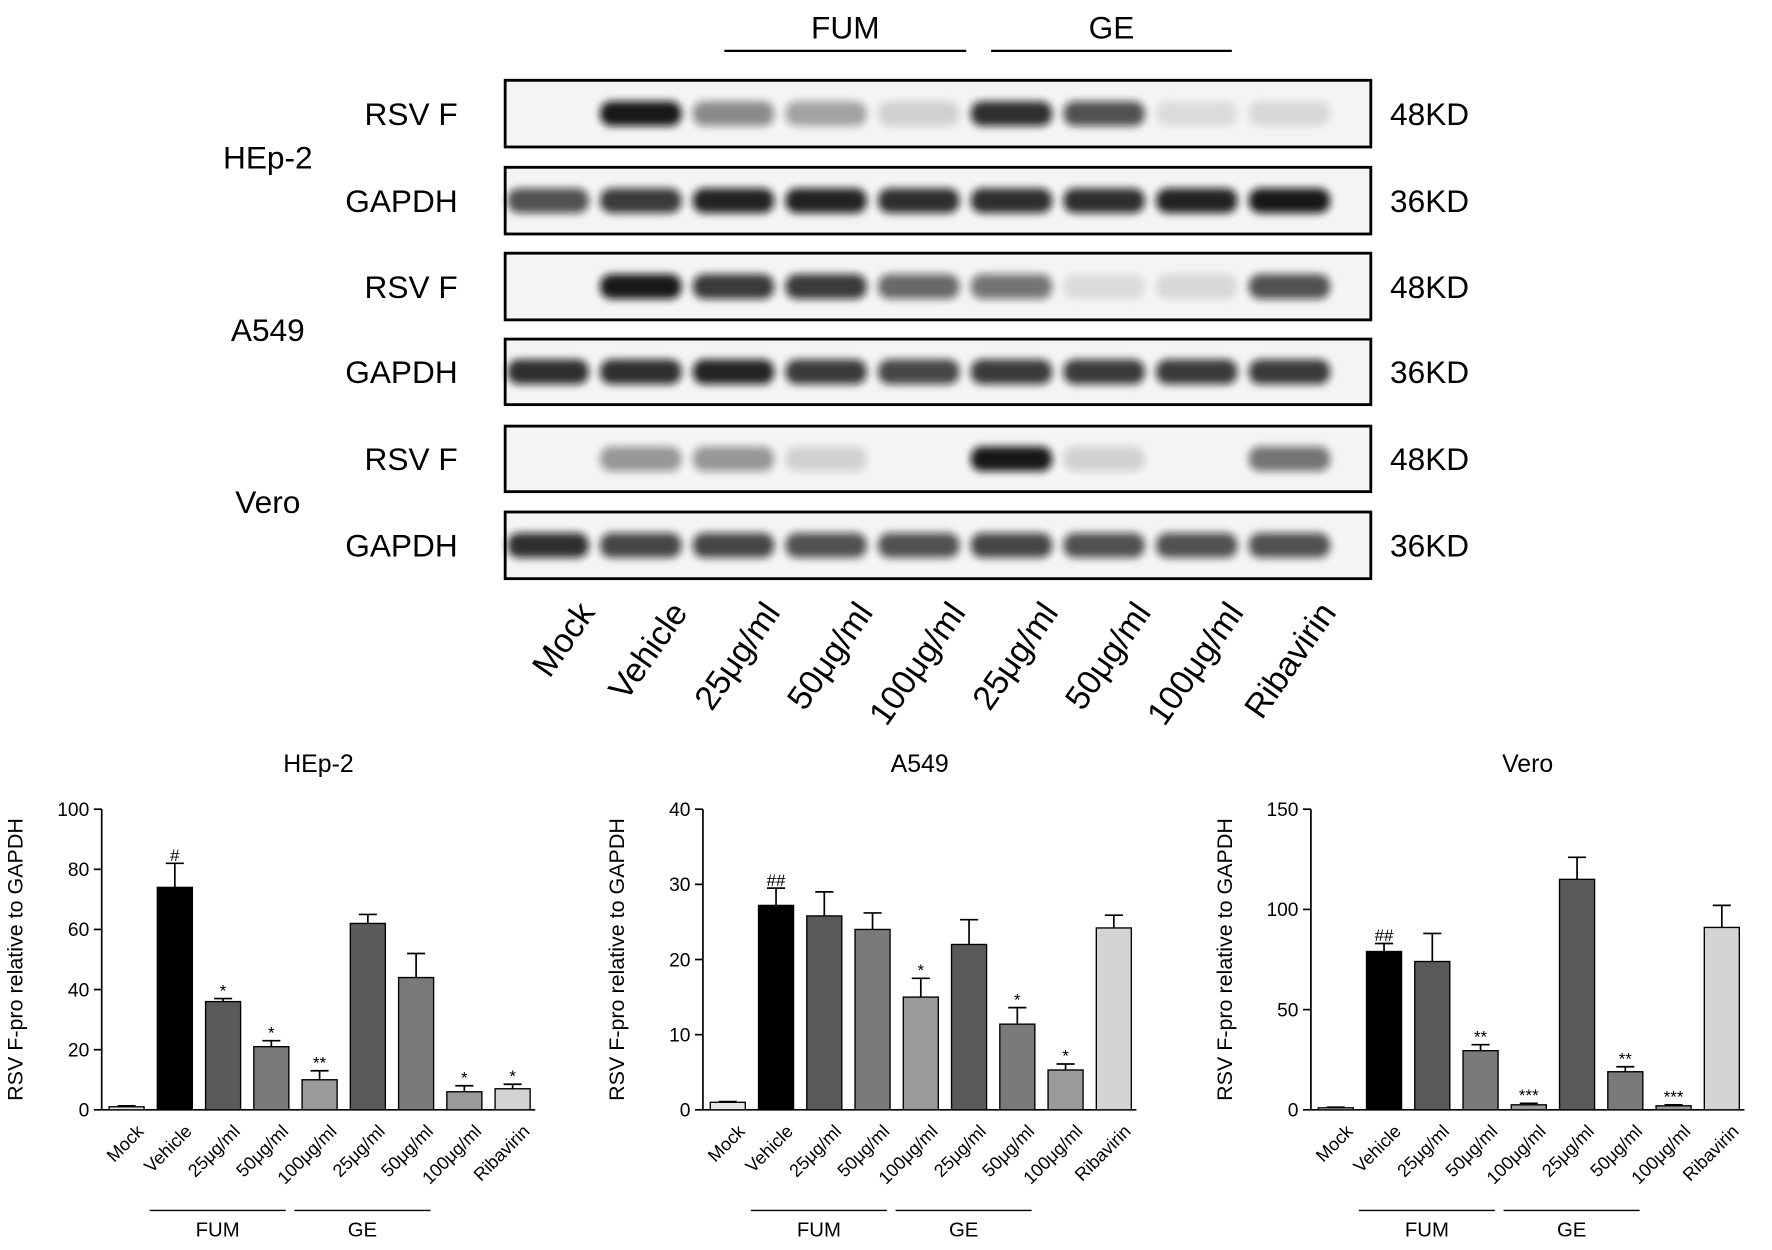 Image resolution: width=1772 pixels, height=1250 pixels. Describe the element at coordinates (1015, 656) in the screenshot. I see `lane-label: 25μg/ml` at that location.